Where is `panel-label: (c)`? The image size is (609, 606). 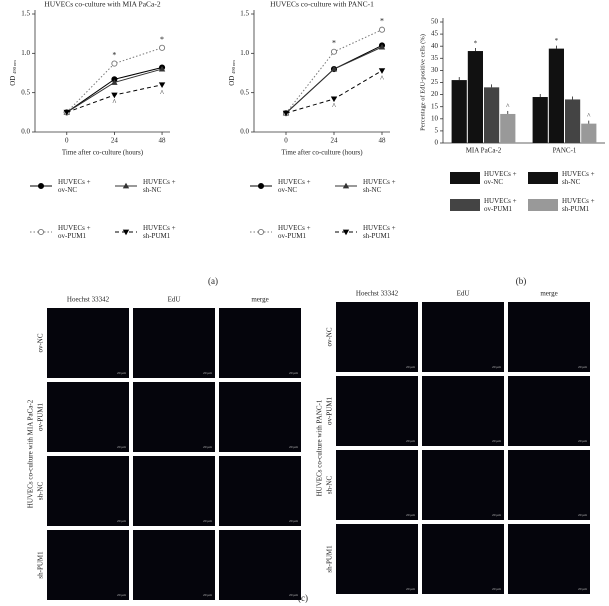 panel-label: (c) is located at coordinates (303, 598).